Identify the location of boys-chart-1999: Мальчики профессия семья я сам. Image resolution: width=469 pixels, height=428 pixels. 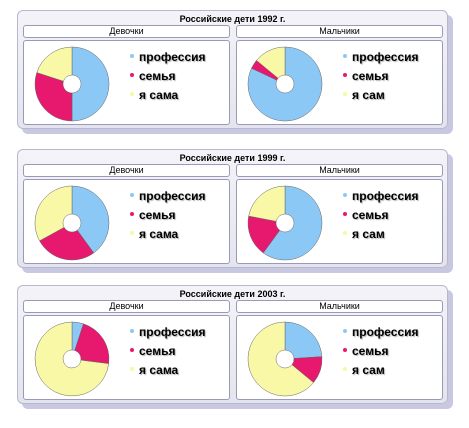
(339, 214).